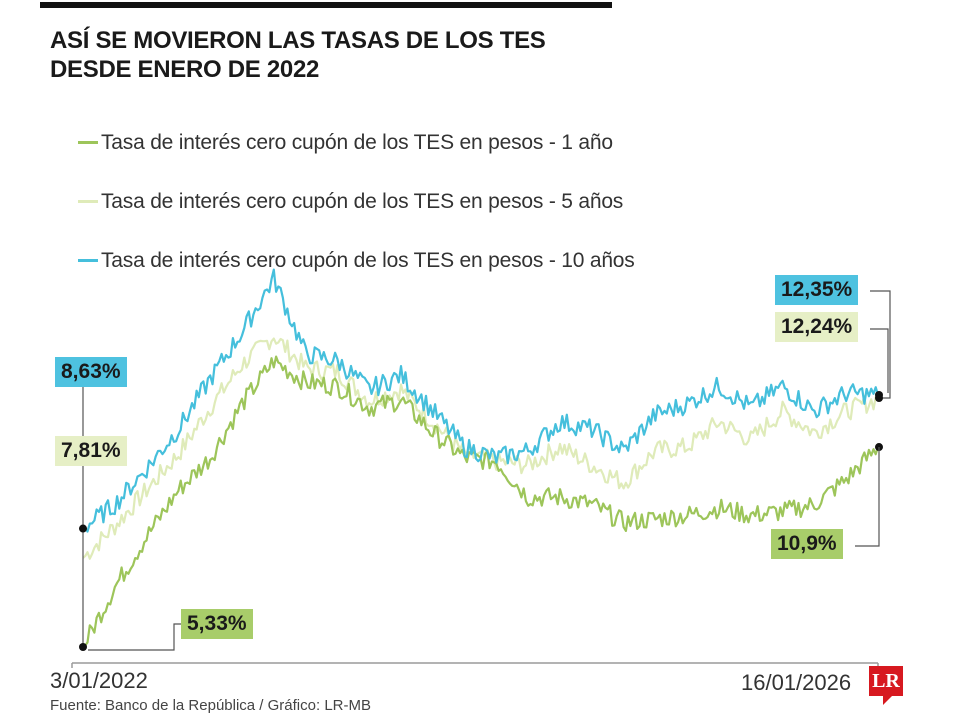 The width and height of the screenshot is (960, 720). I want to click on leader-end-10y, so click(880, 344).